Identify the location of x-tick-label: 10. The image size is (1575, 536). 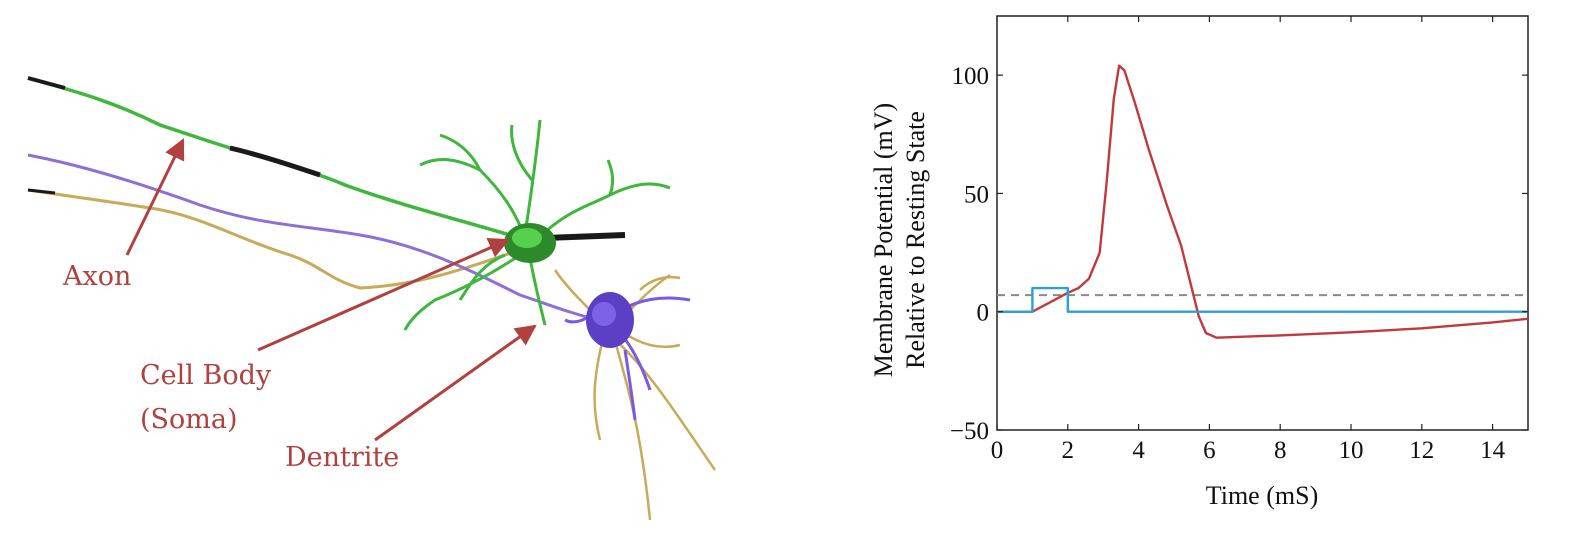
(1351, 450).